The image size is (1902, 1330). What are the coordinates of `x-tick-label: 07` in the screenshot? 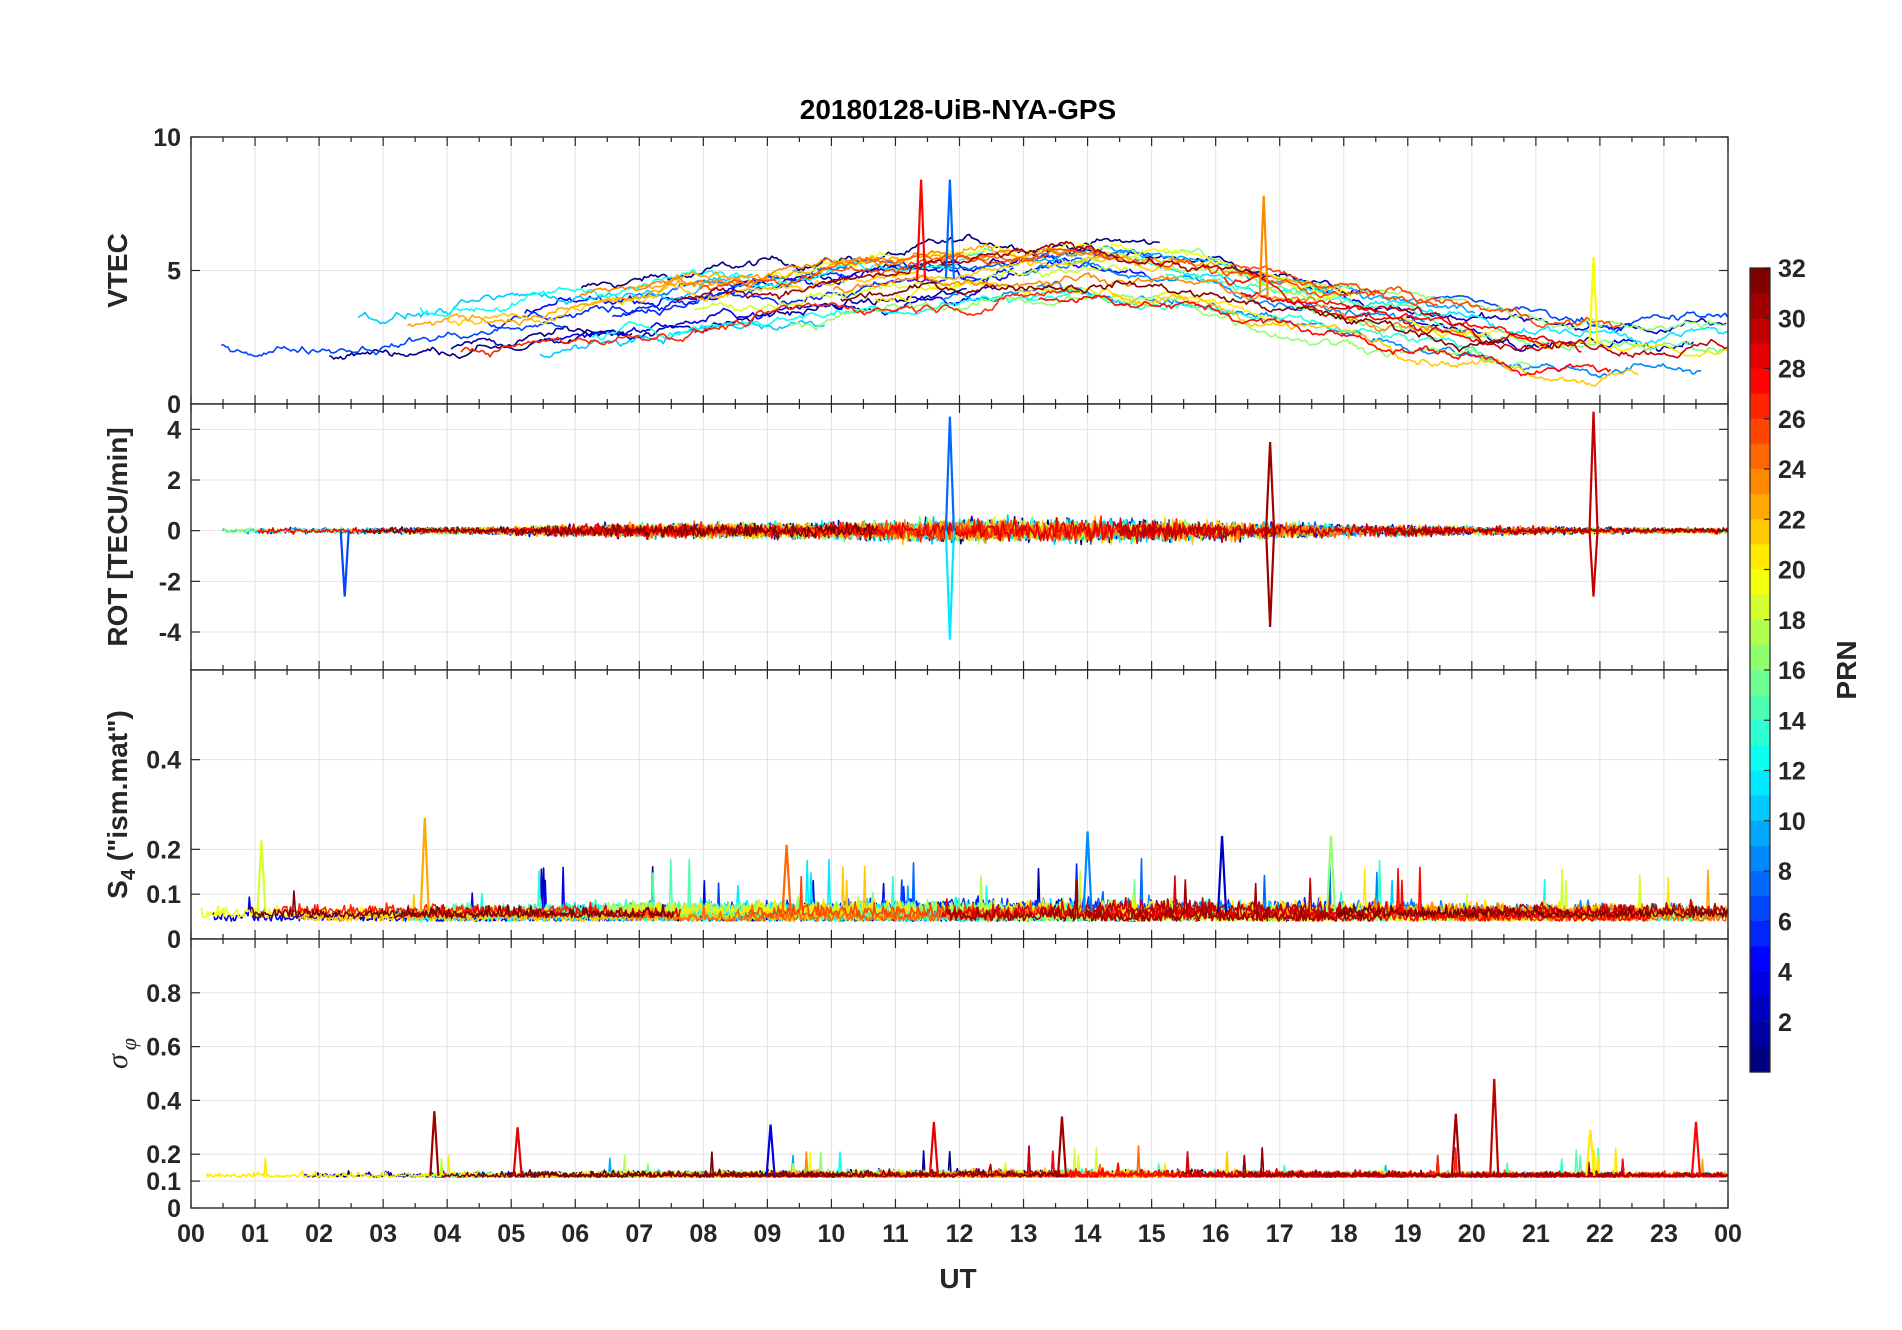 It's located at (639, 1234).